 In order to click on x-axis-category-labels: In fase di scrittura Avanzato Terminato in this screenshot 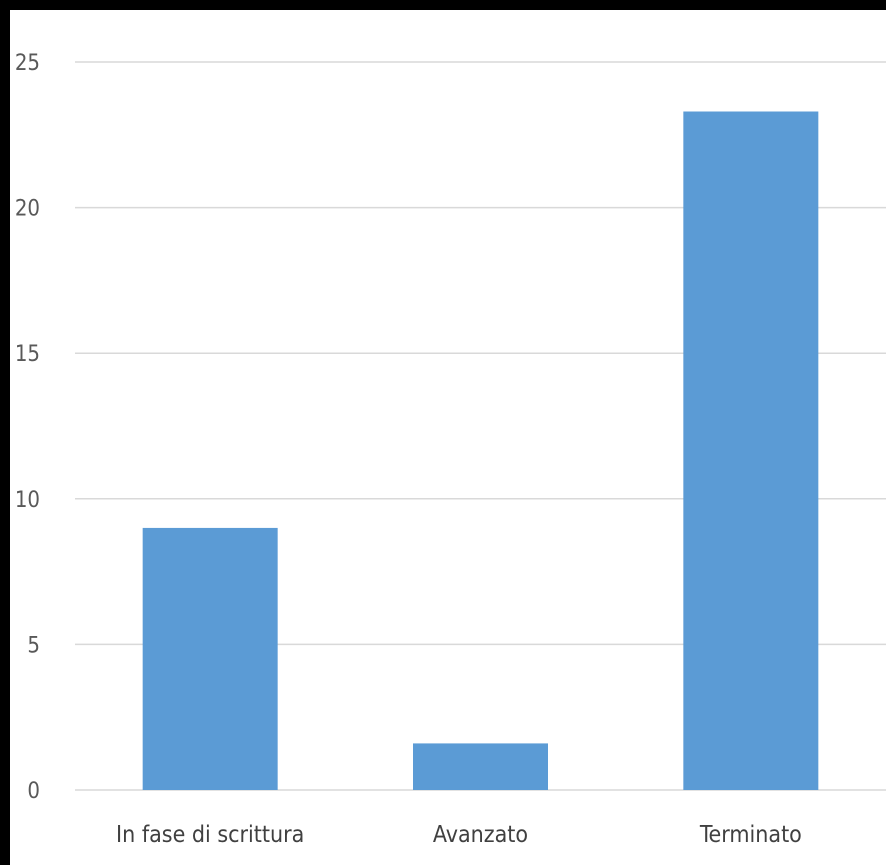, I will do `click(459, 835)`.